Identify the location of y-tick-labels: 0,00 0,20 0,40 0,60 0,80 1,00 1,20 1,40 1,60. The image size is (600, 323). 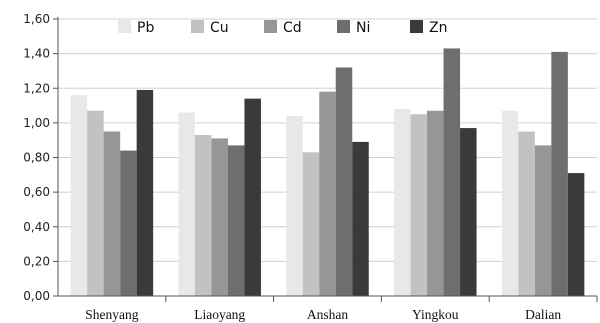
(36, 157).